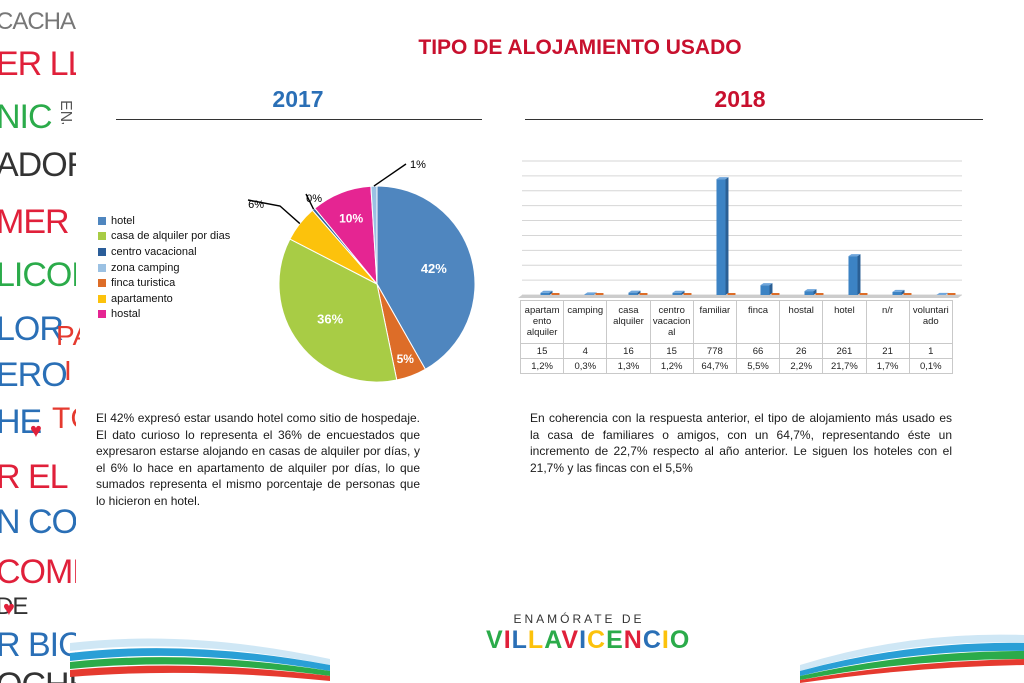 The image size is (1024, 683). Describe the element at coordinates (671, 366) in the screenshot. I see `table-percent-cell: 1,2%` at that location.